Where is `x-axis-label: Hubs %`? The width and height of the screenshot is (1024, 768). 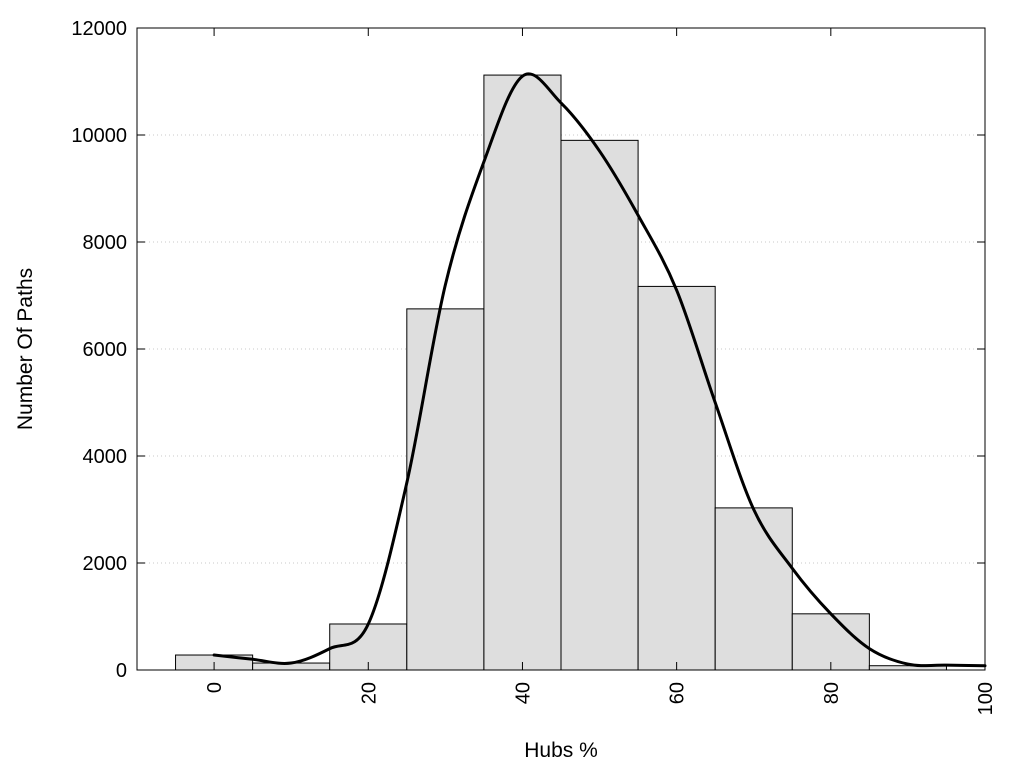 x-axis-label: Hubs % is located at coordinates (561, 750).